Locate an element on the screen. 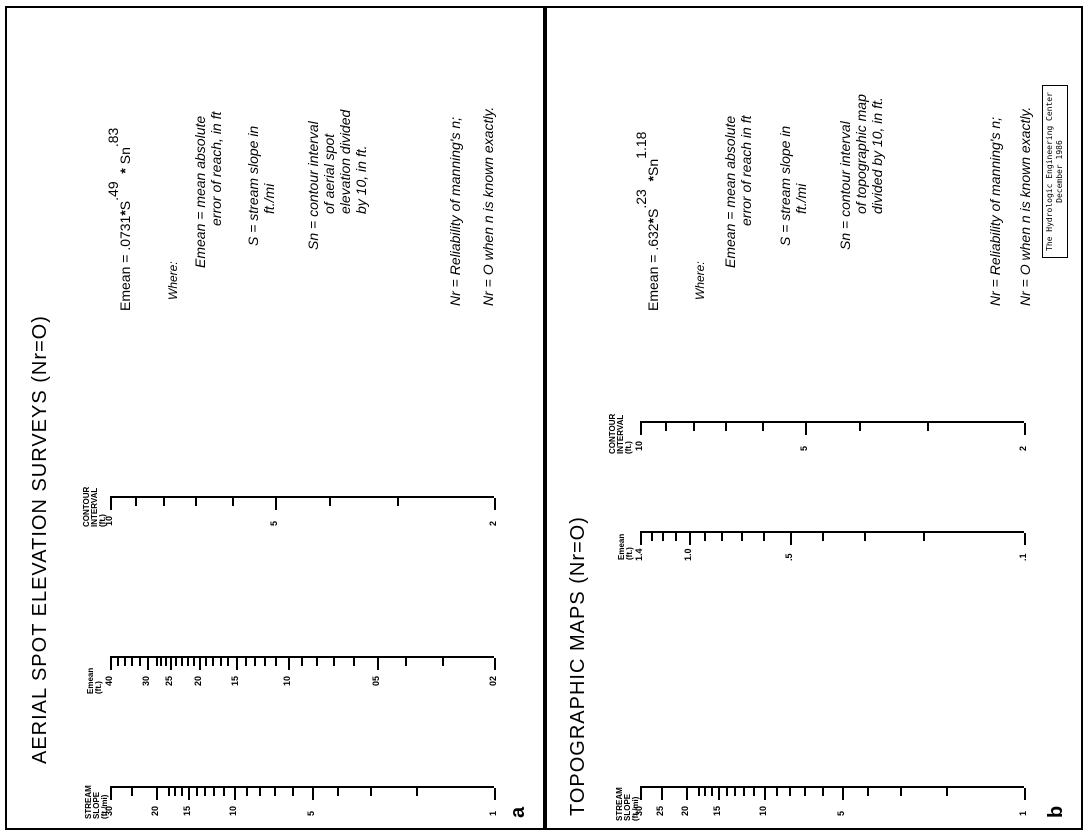 This screenshot has height=836, width=1089. regression-equation: Emean = .632*S.23 *Sn1.18 is located at coordinates (647, 221).